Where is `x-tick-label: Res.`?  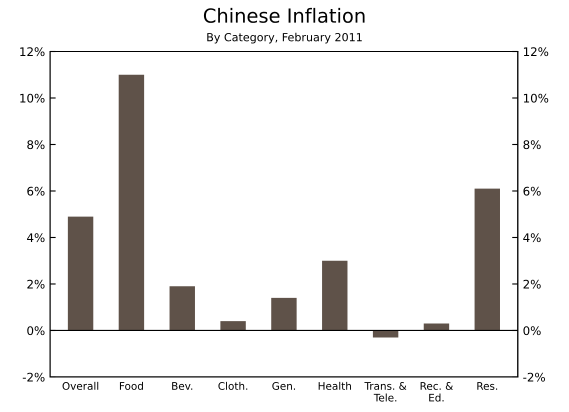 x-tick-label: Res. is located at coordinates (487, 386).